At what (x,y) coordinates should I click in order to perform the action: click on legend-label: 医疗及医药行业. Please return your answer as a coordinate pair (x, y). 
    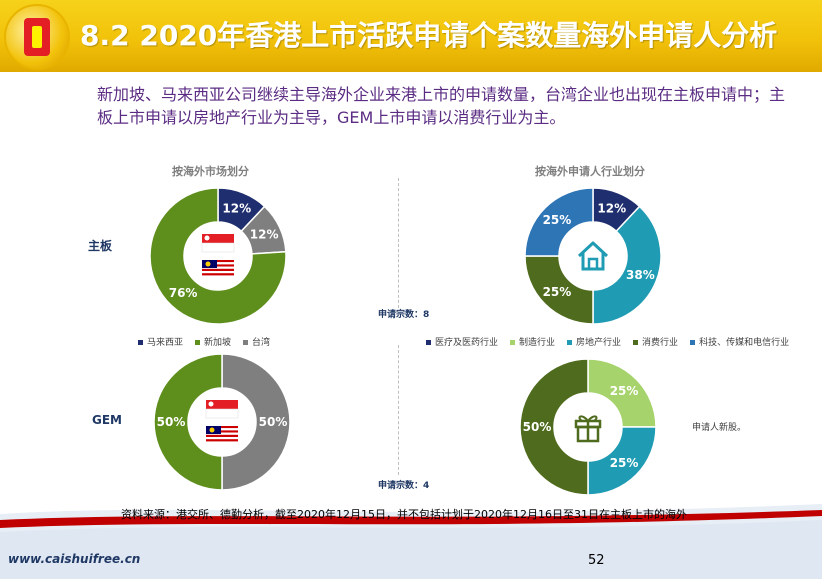
    Looking at the image, I should click on (467, 343).